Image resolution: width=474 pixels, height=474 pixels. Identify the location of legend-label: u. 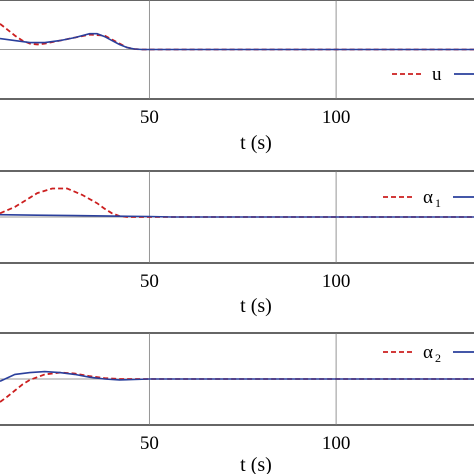
(437, 74).